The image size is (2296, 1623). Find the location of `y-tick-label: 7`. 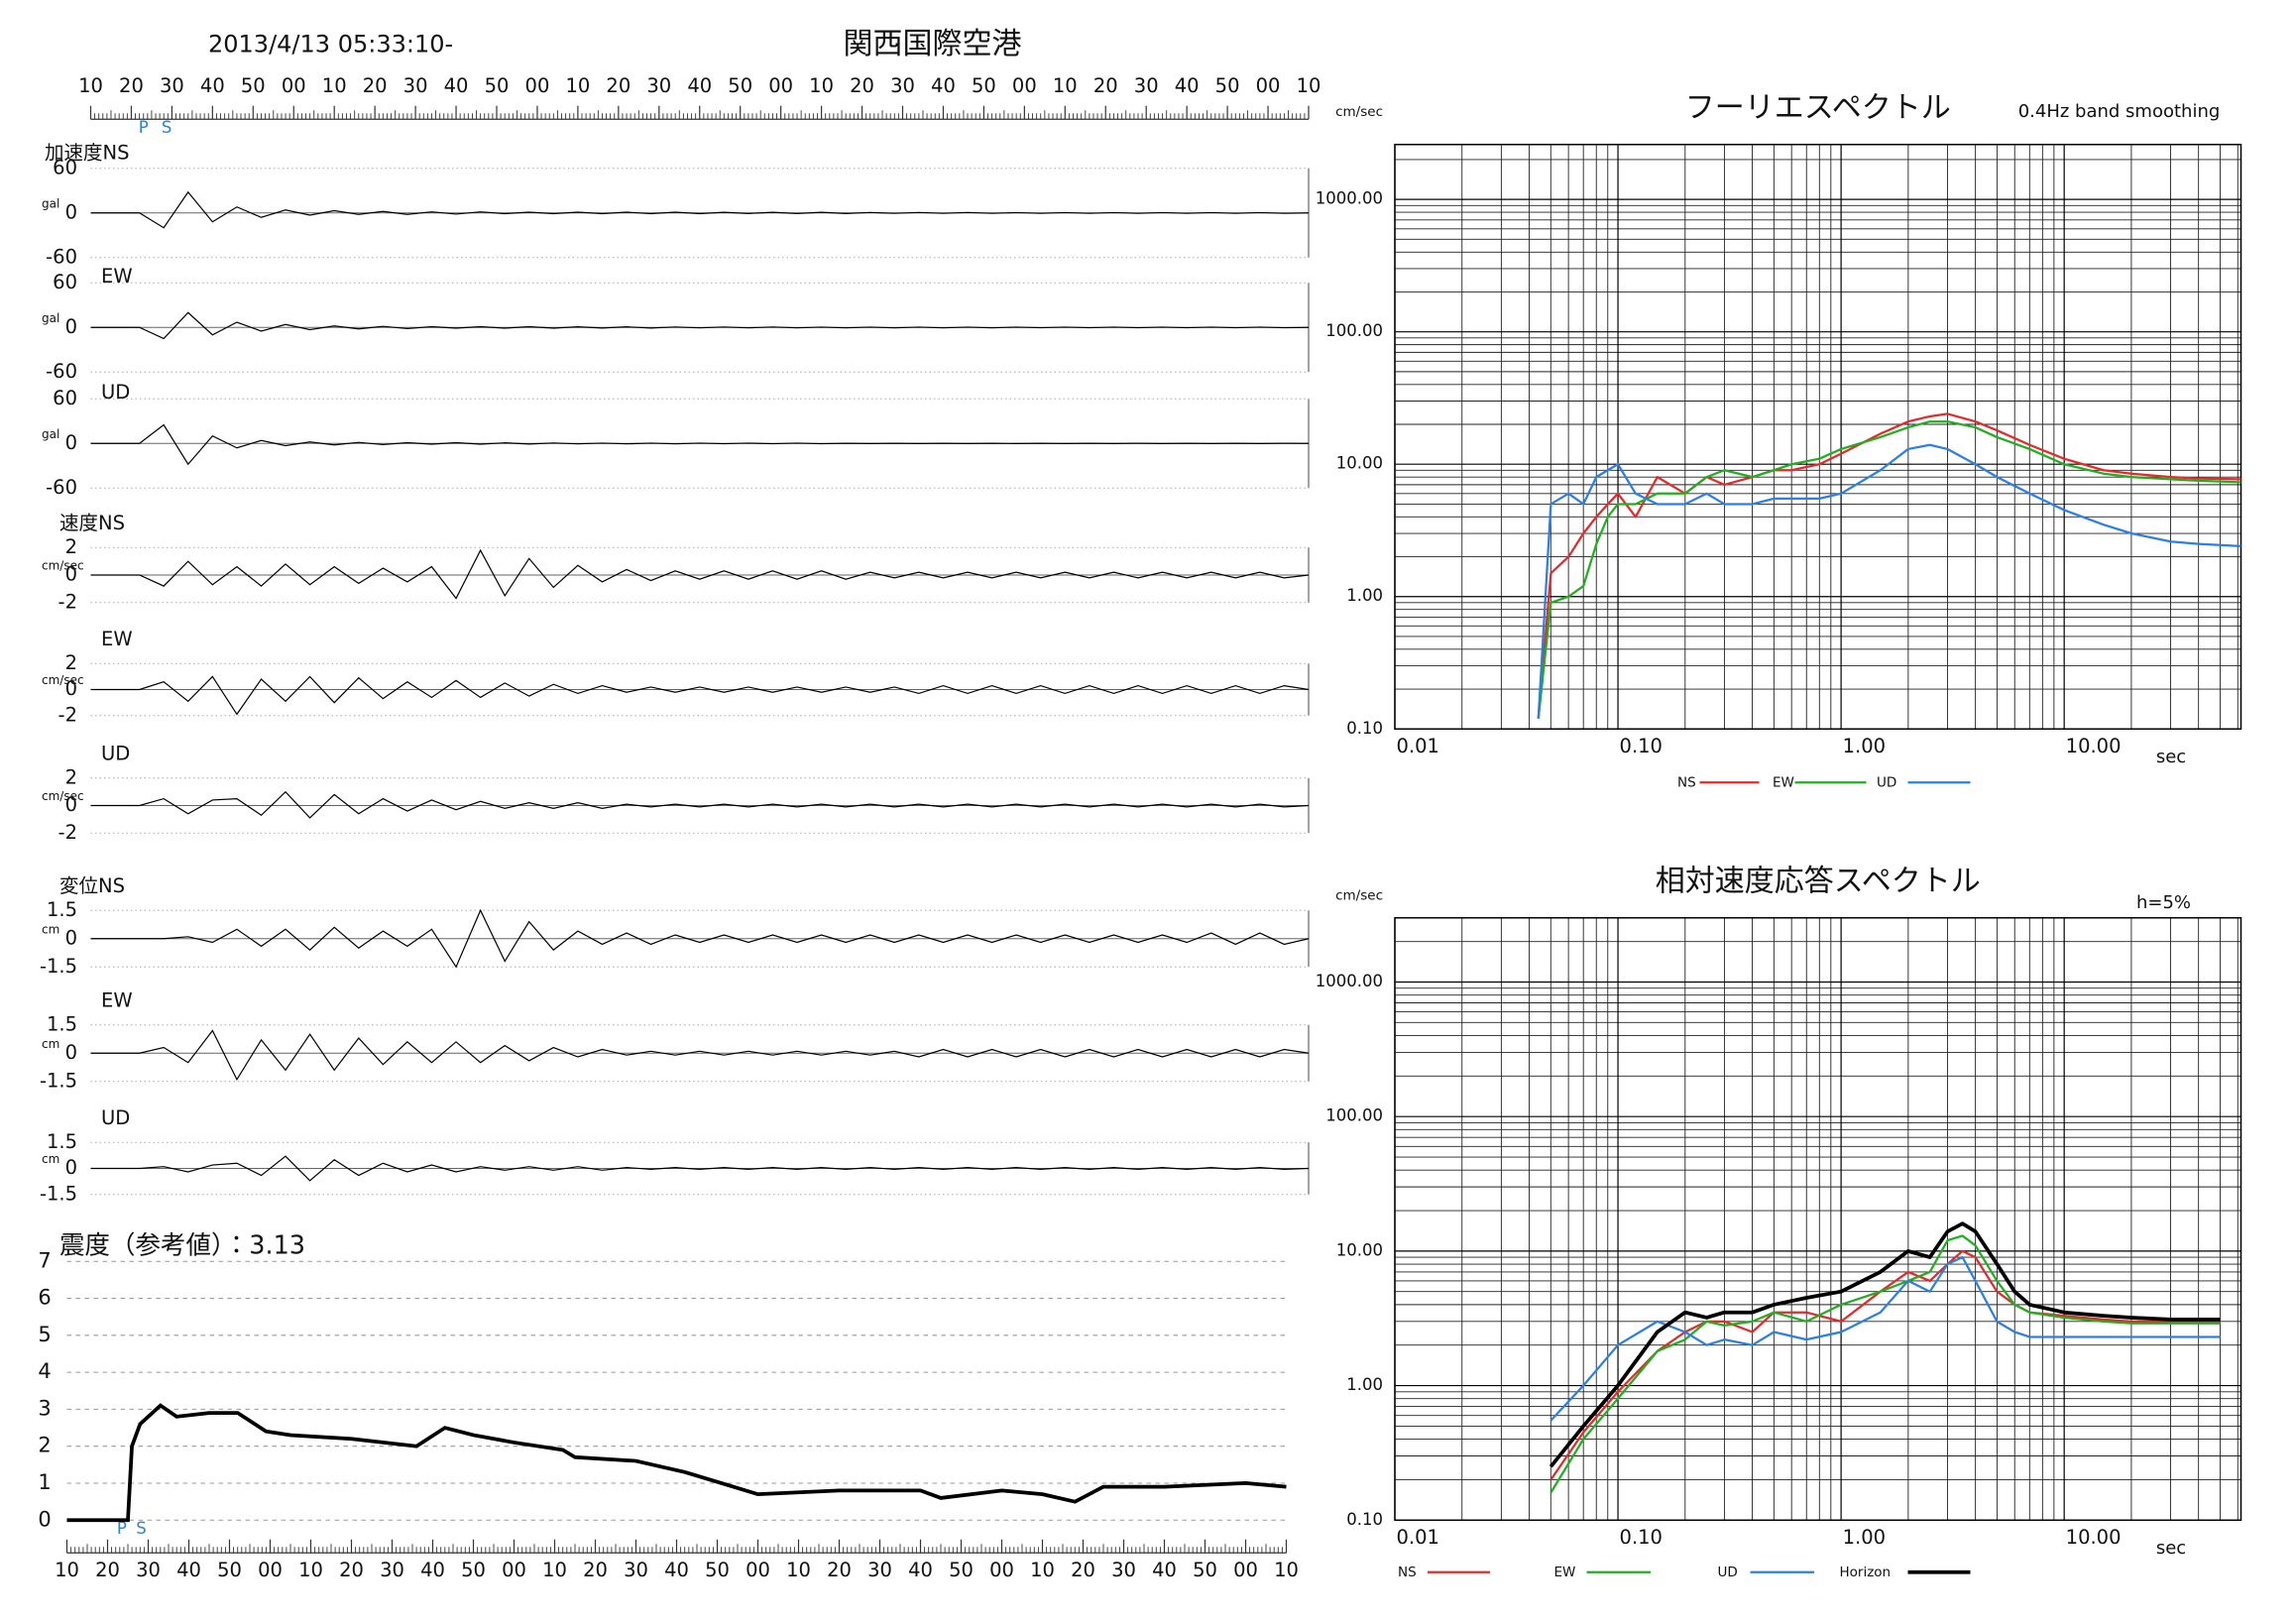

y-tick-label: 7 is located at coordinates (45, 1260).